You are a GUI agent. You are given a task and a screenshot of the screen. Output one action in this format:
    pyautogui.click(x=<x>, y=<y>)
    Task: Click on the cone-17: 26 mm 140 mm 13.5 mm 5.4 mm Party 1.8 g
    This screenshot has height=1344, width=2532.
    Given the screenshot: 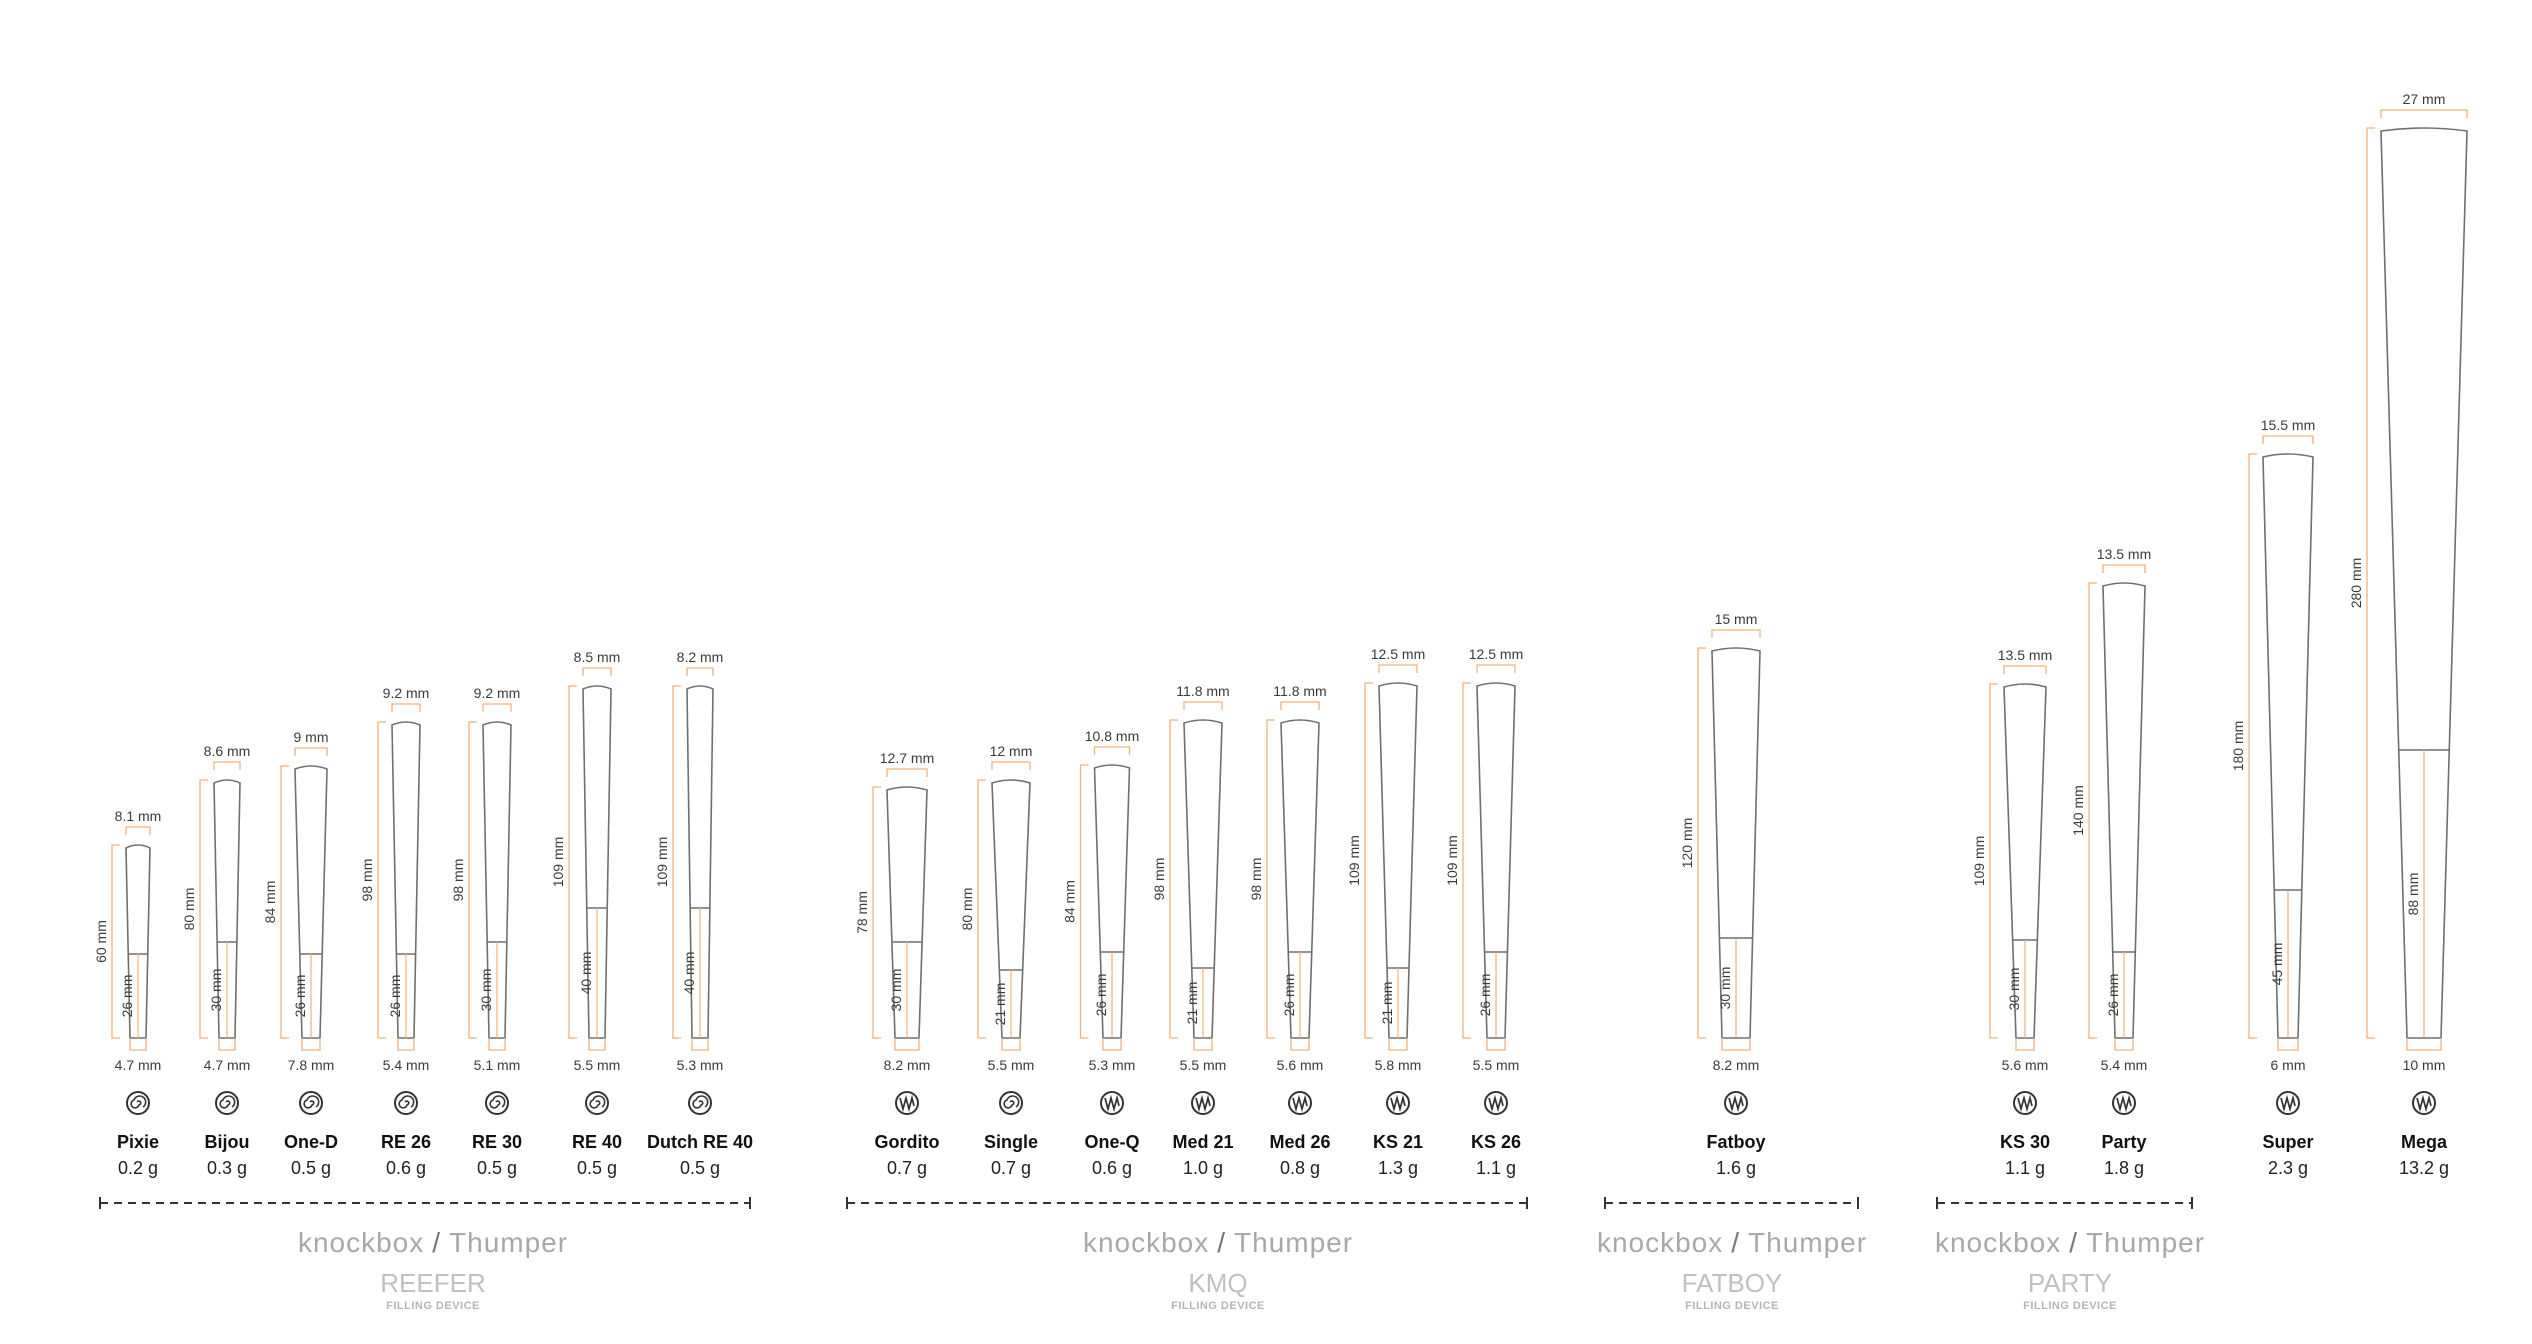 What is the action you would take?
    pyautogui.click(x=2110, y=862)
    